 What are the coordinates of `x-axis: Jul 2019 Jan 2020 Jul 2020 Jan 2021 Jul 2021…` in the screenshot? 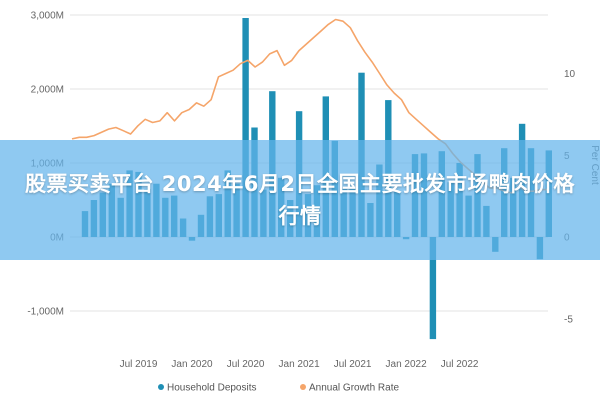 It's located at (299, 364).